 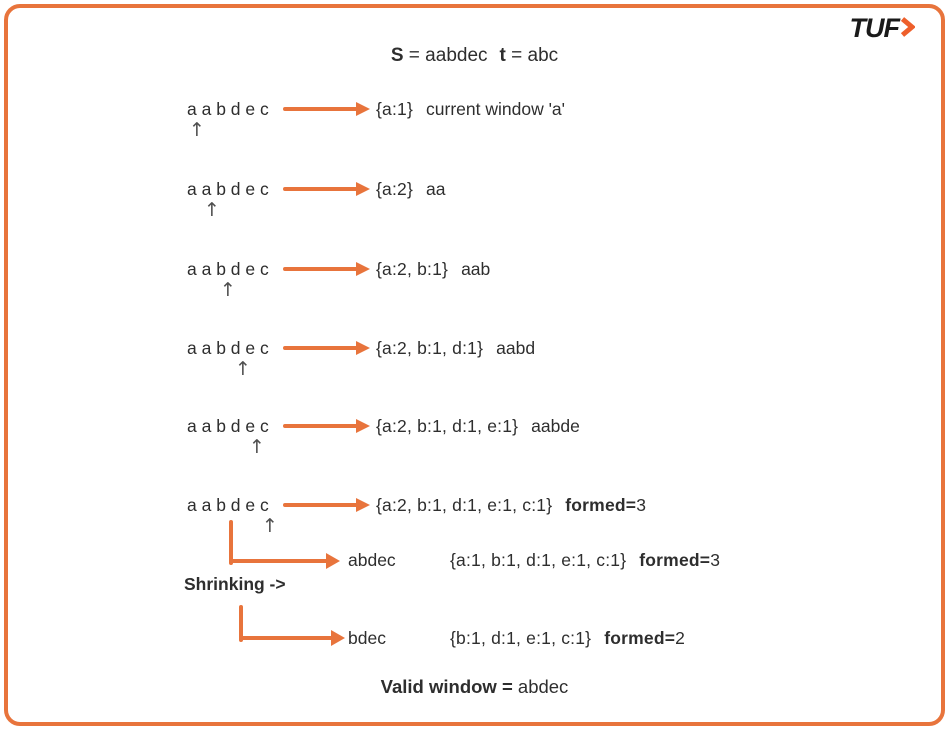 What do you see at coordinates (516, 348) in the screenshot?
I see `window-note: aabd` at bounding box center [516, 348].